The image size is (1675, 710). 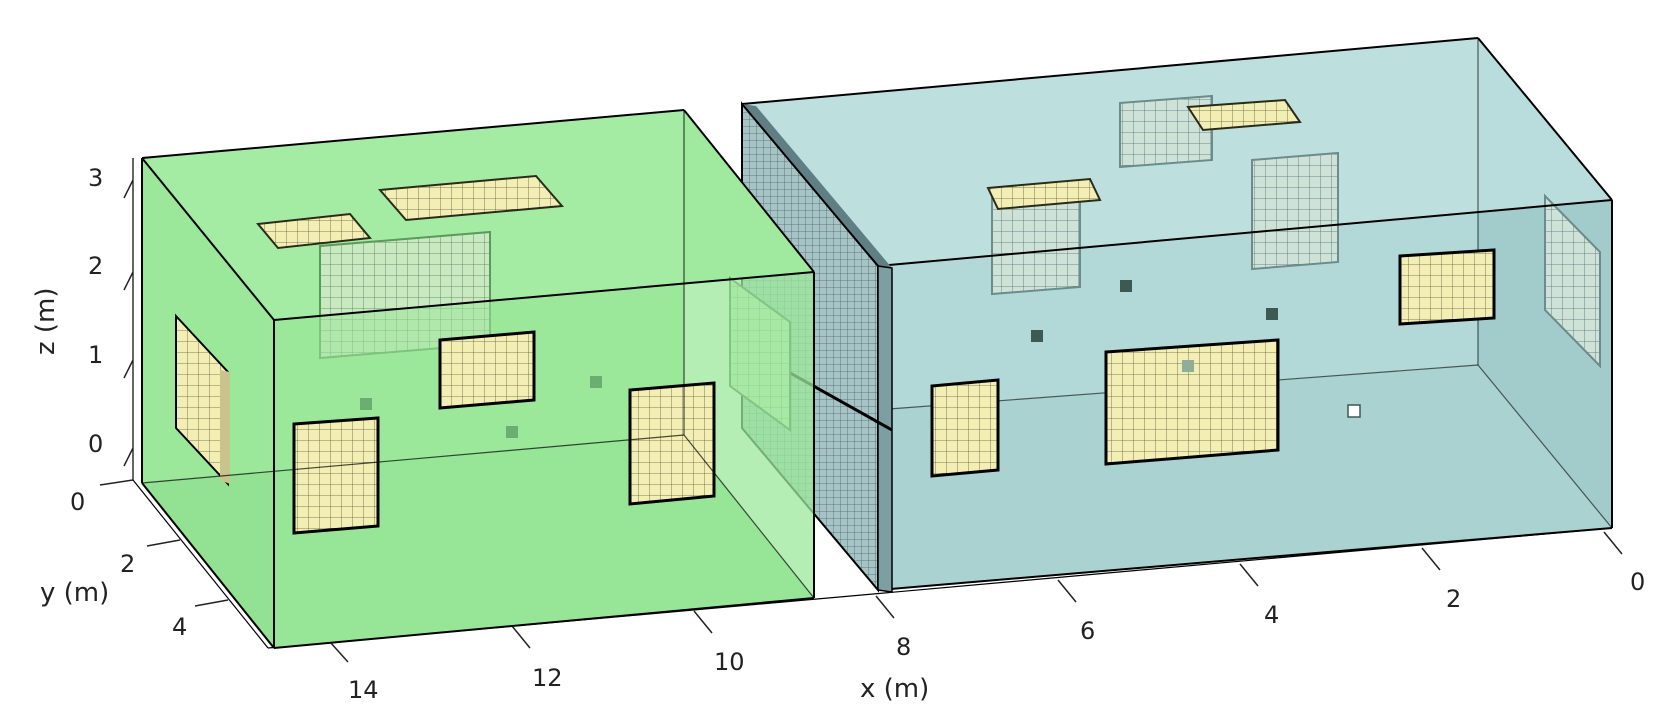 I want to click on right-floor-side-edge, so click(x=1545, y=446).